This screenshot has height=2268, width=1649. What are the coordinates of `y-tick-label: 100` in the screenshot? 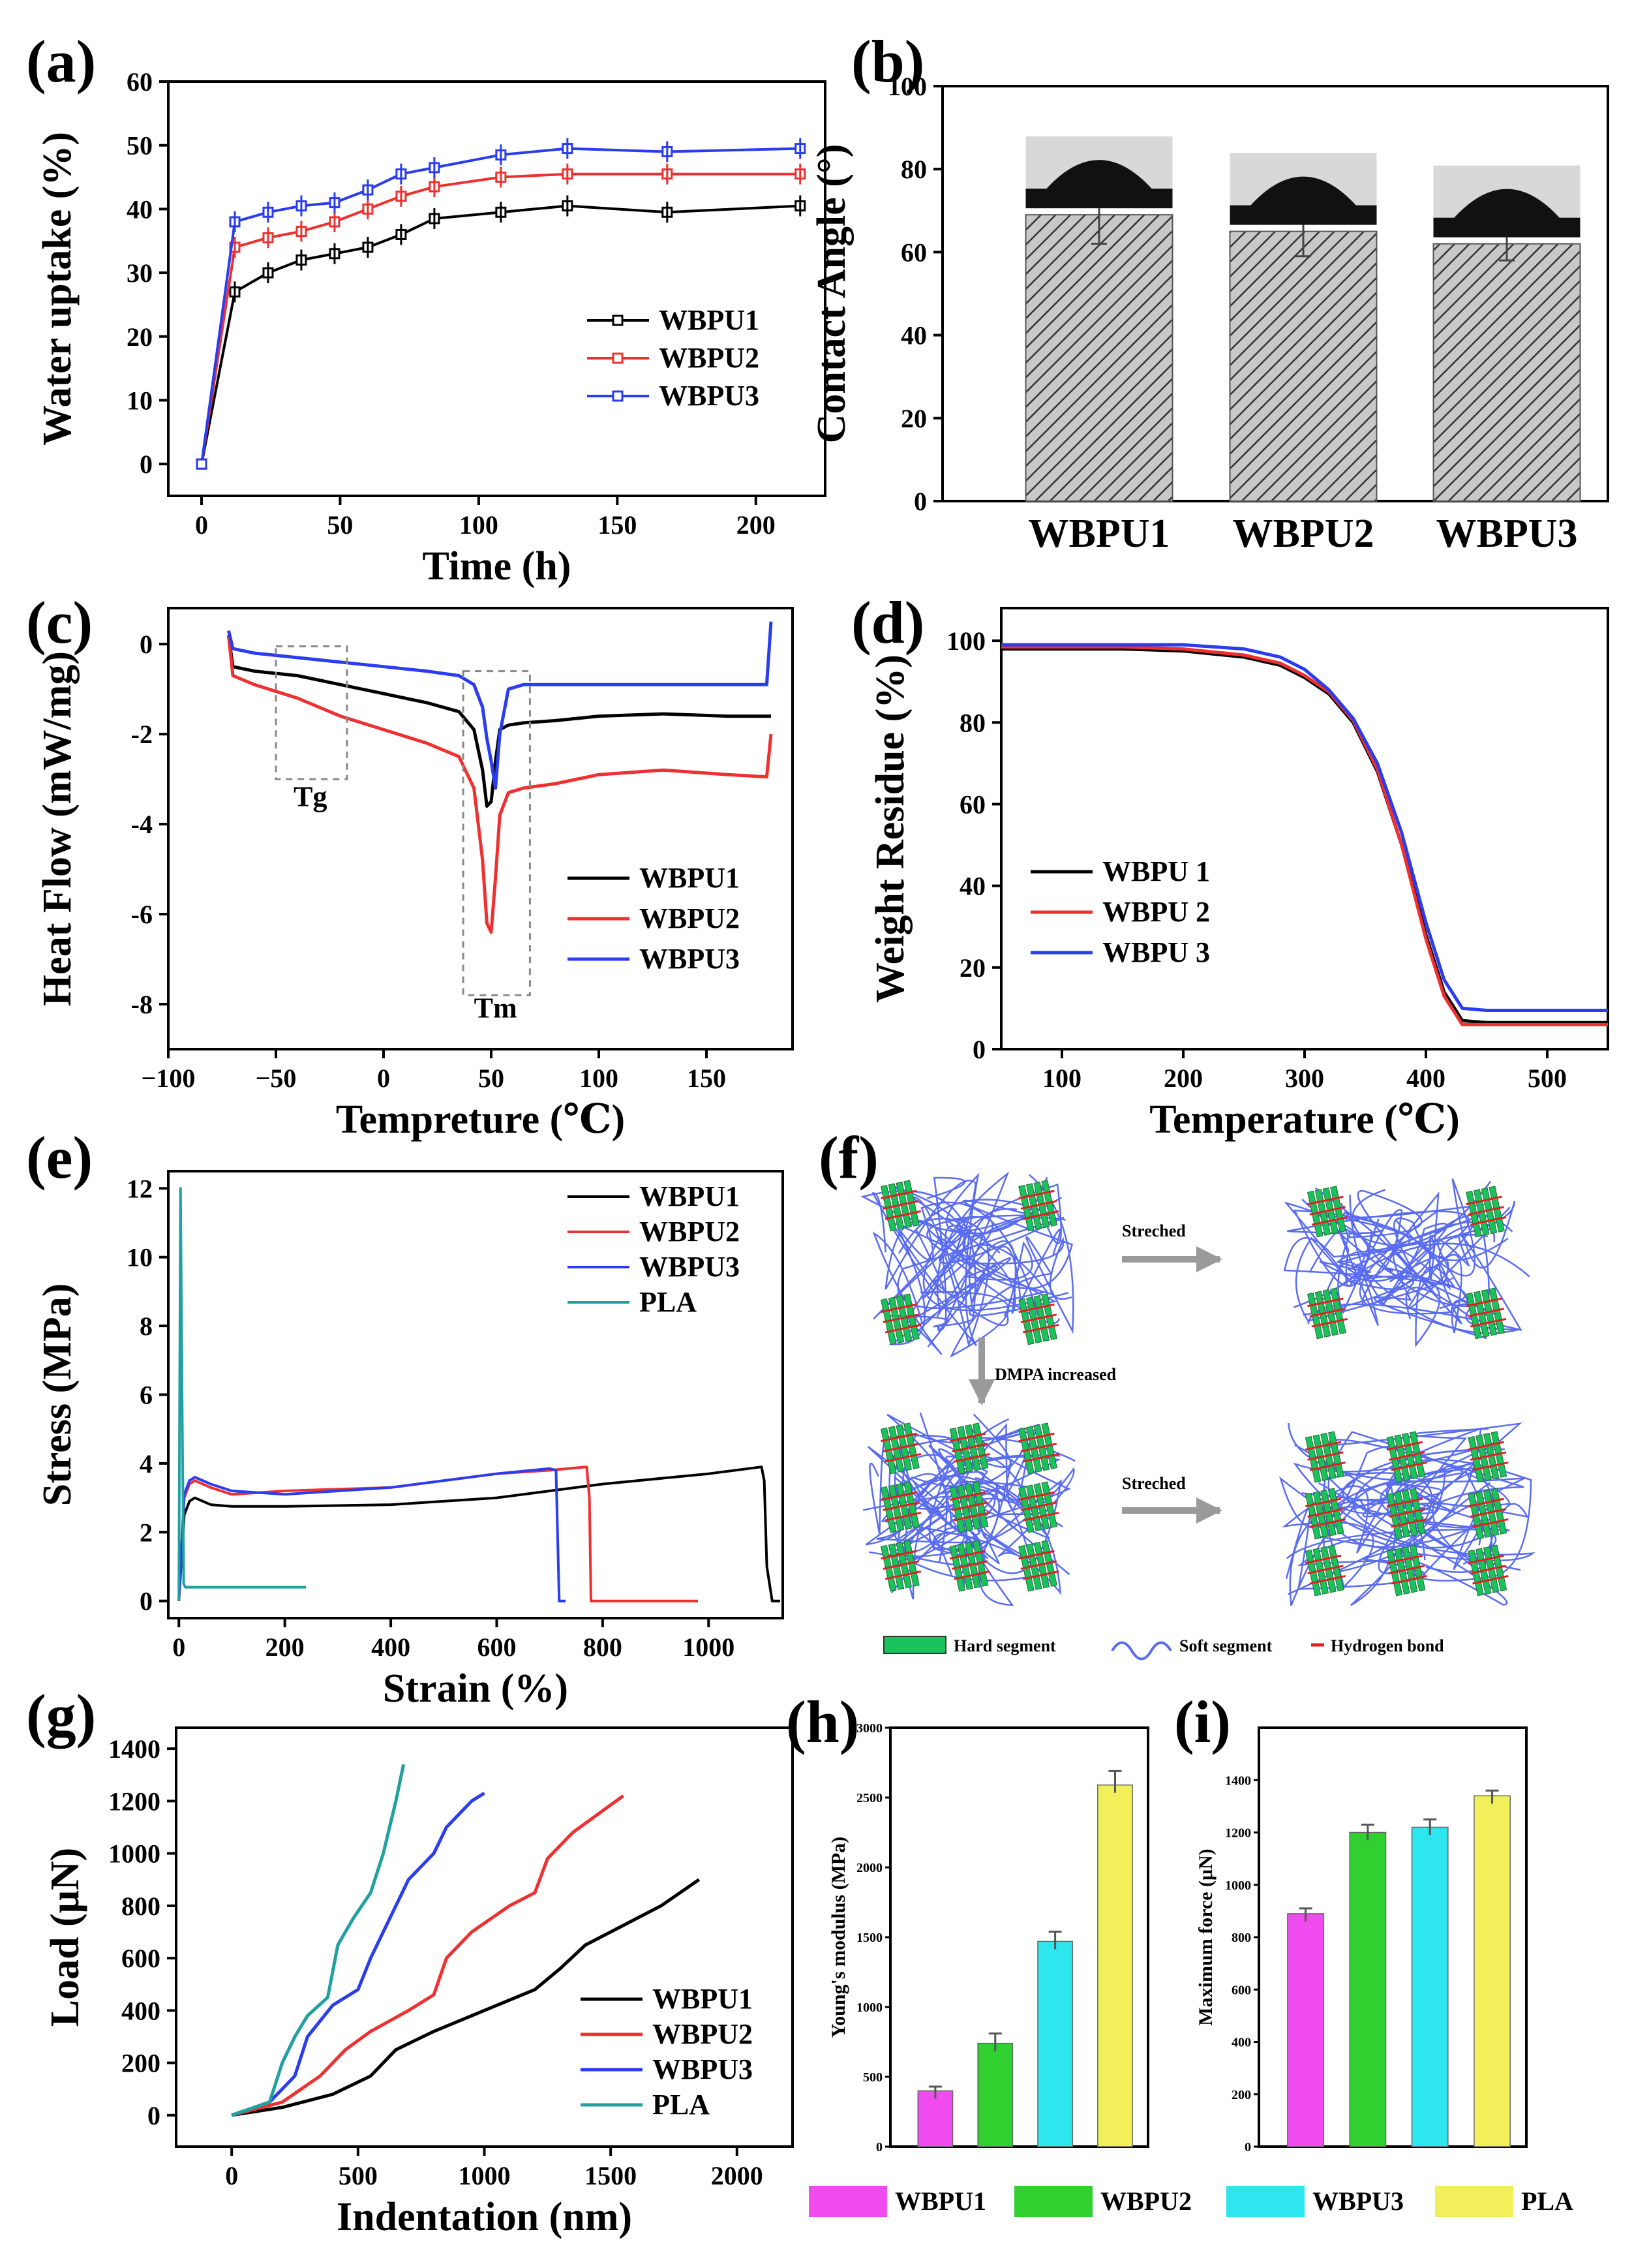 It's located at (966, 641).